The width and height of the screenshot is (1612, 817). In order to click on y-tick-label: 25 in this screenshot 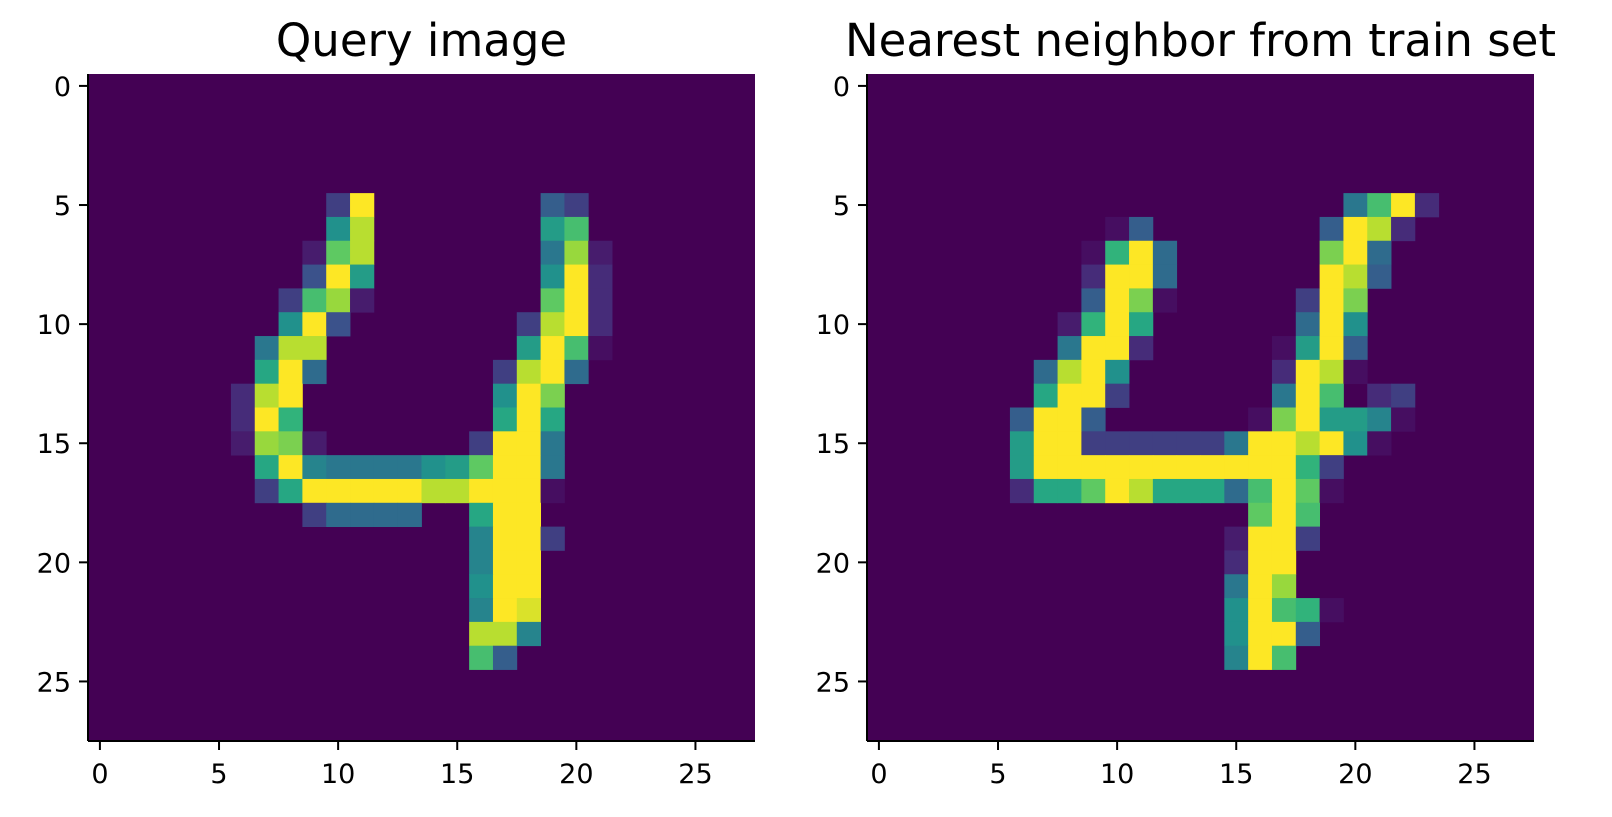, I will do `click(54, 682)`.